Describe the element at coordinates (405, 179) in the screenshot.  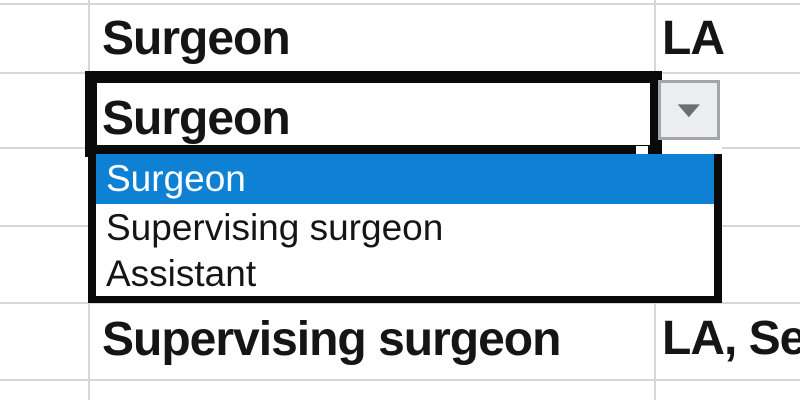
I see `dropdown-item-surgeon: Surgeon` at that location.